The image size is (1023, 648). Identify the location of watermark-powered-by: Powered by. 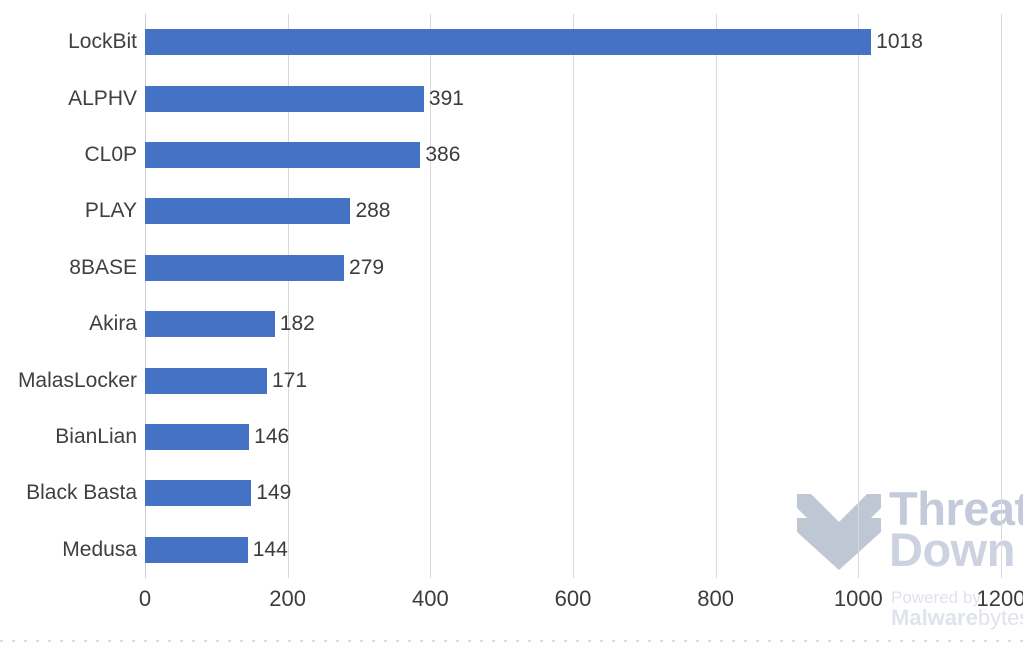
(936, 597).